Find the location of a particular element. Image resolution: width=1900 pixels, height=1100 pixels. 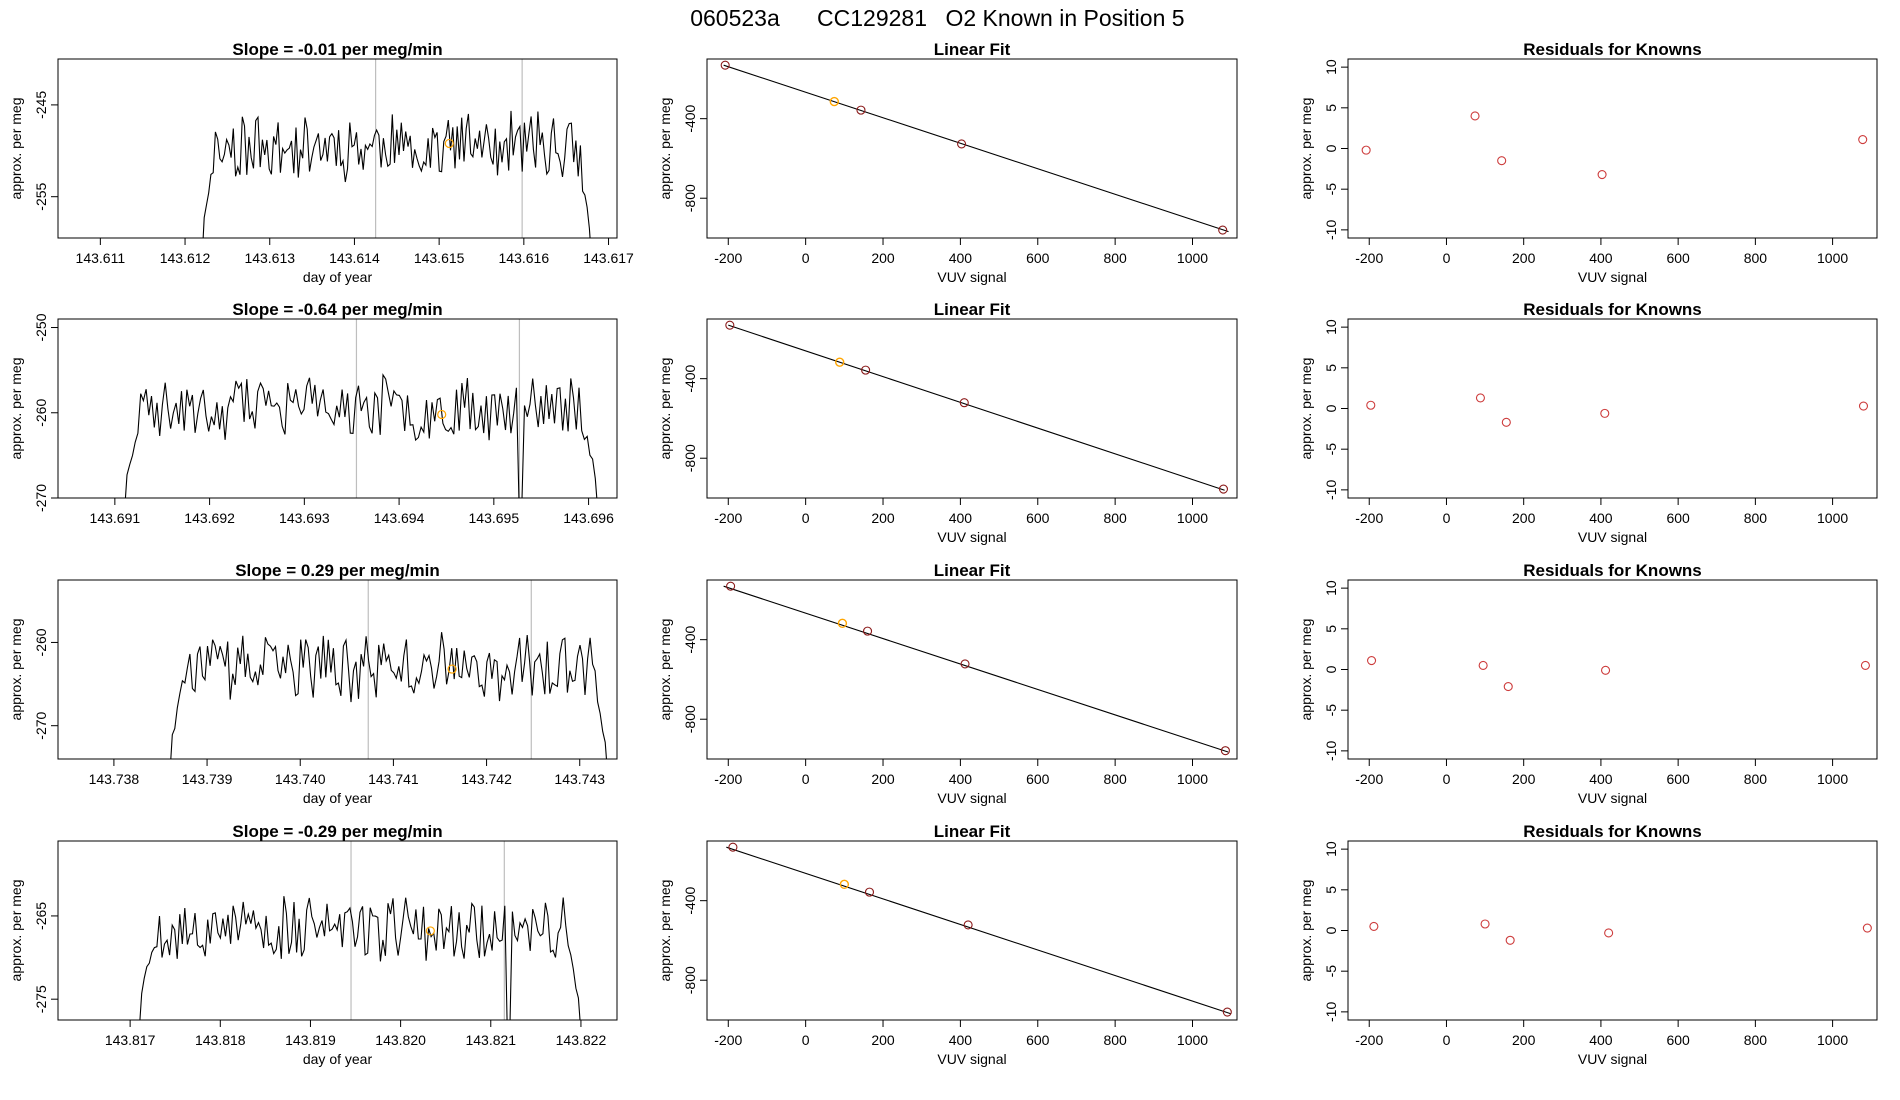

y-tick-label: -275 is located at coordinates (41, 999).